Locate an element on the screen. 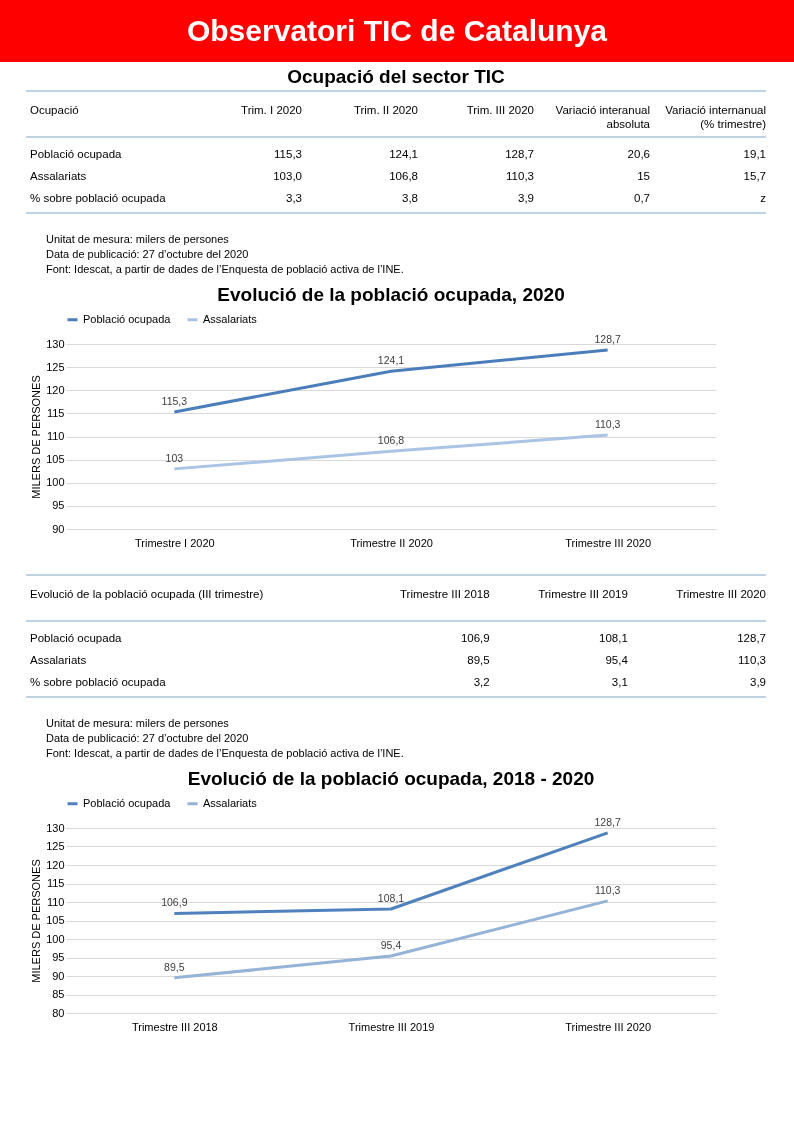 The image size is (794, 1123). data-label: 106,8 is located at coordinates (391, 440).